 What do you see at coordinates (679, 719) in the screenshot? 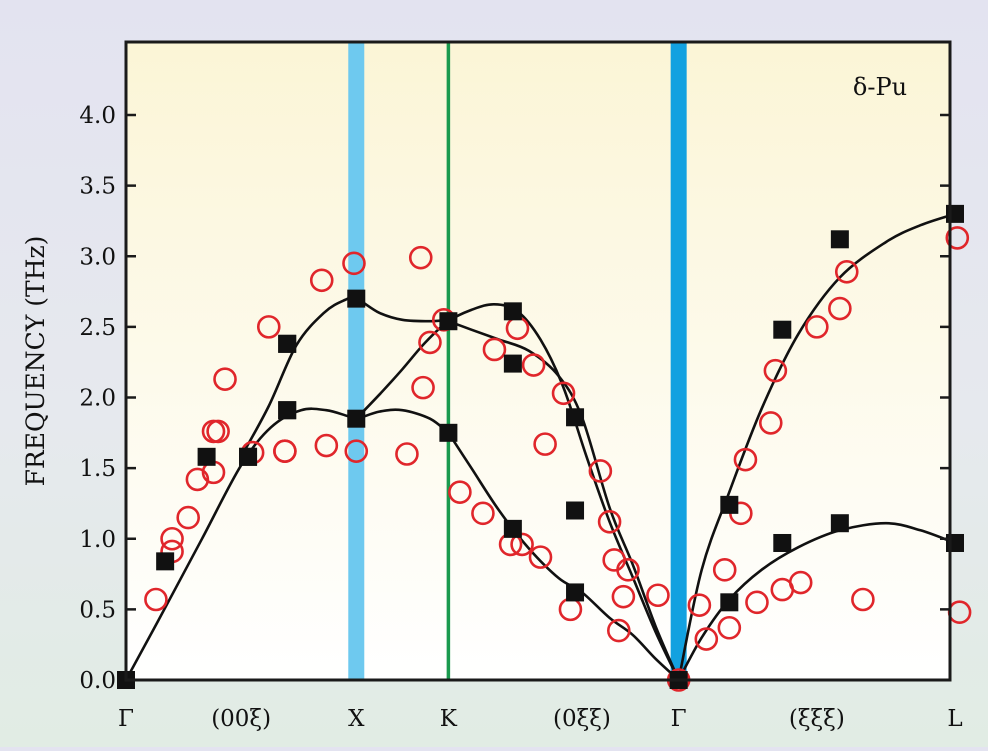
I see `x-point-label-3: Γ` at bounding box center [679, 719].